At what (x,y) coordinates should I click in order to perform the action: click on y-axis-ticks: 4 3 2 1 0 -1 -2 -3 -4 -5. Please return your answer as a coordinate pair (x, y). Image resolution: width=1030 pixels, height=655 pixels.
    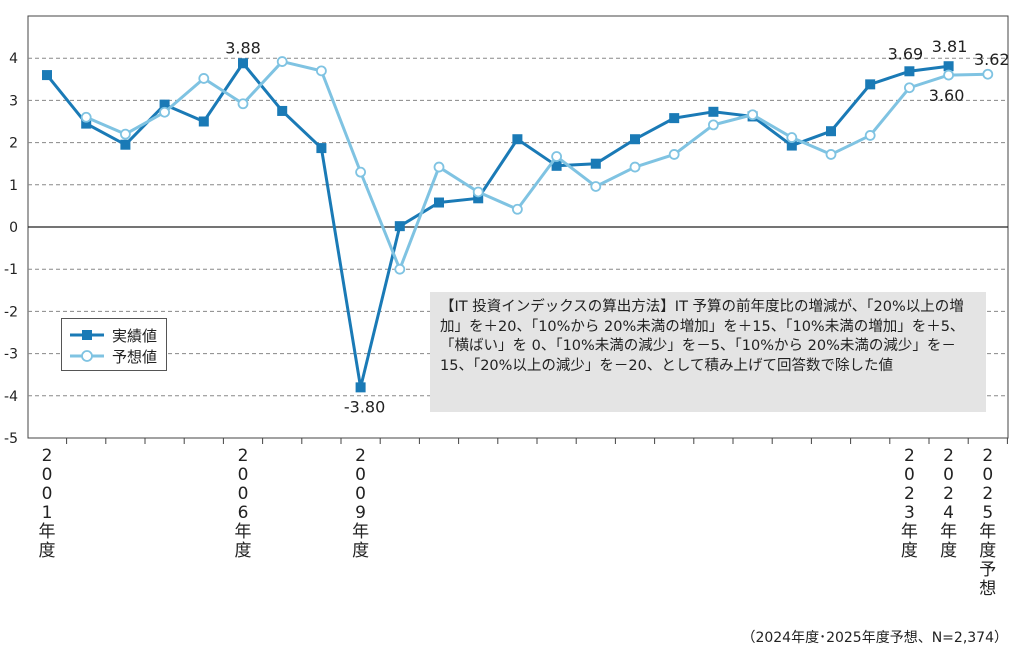
    Looking at the image, I should click on (11, 249).